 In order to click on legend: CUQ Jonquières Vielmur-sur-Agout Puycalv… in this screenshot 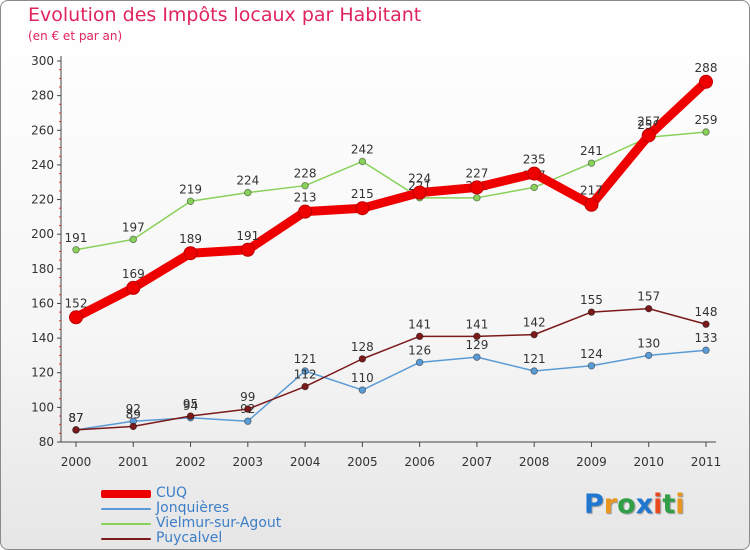, I will do `click(231, 515)`.